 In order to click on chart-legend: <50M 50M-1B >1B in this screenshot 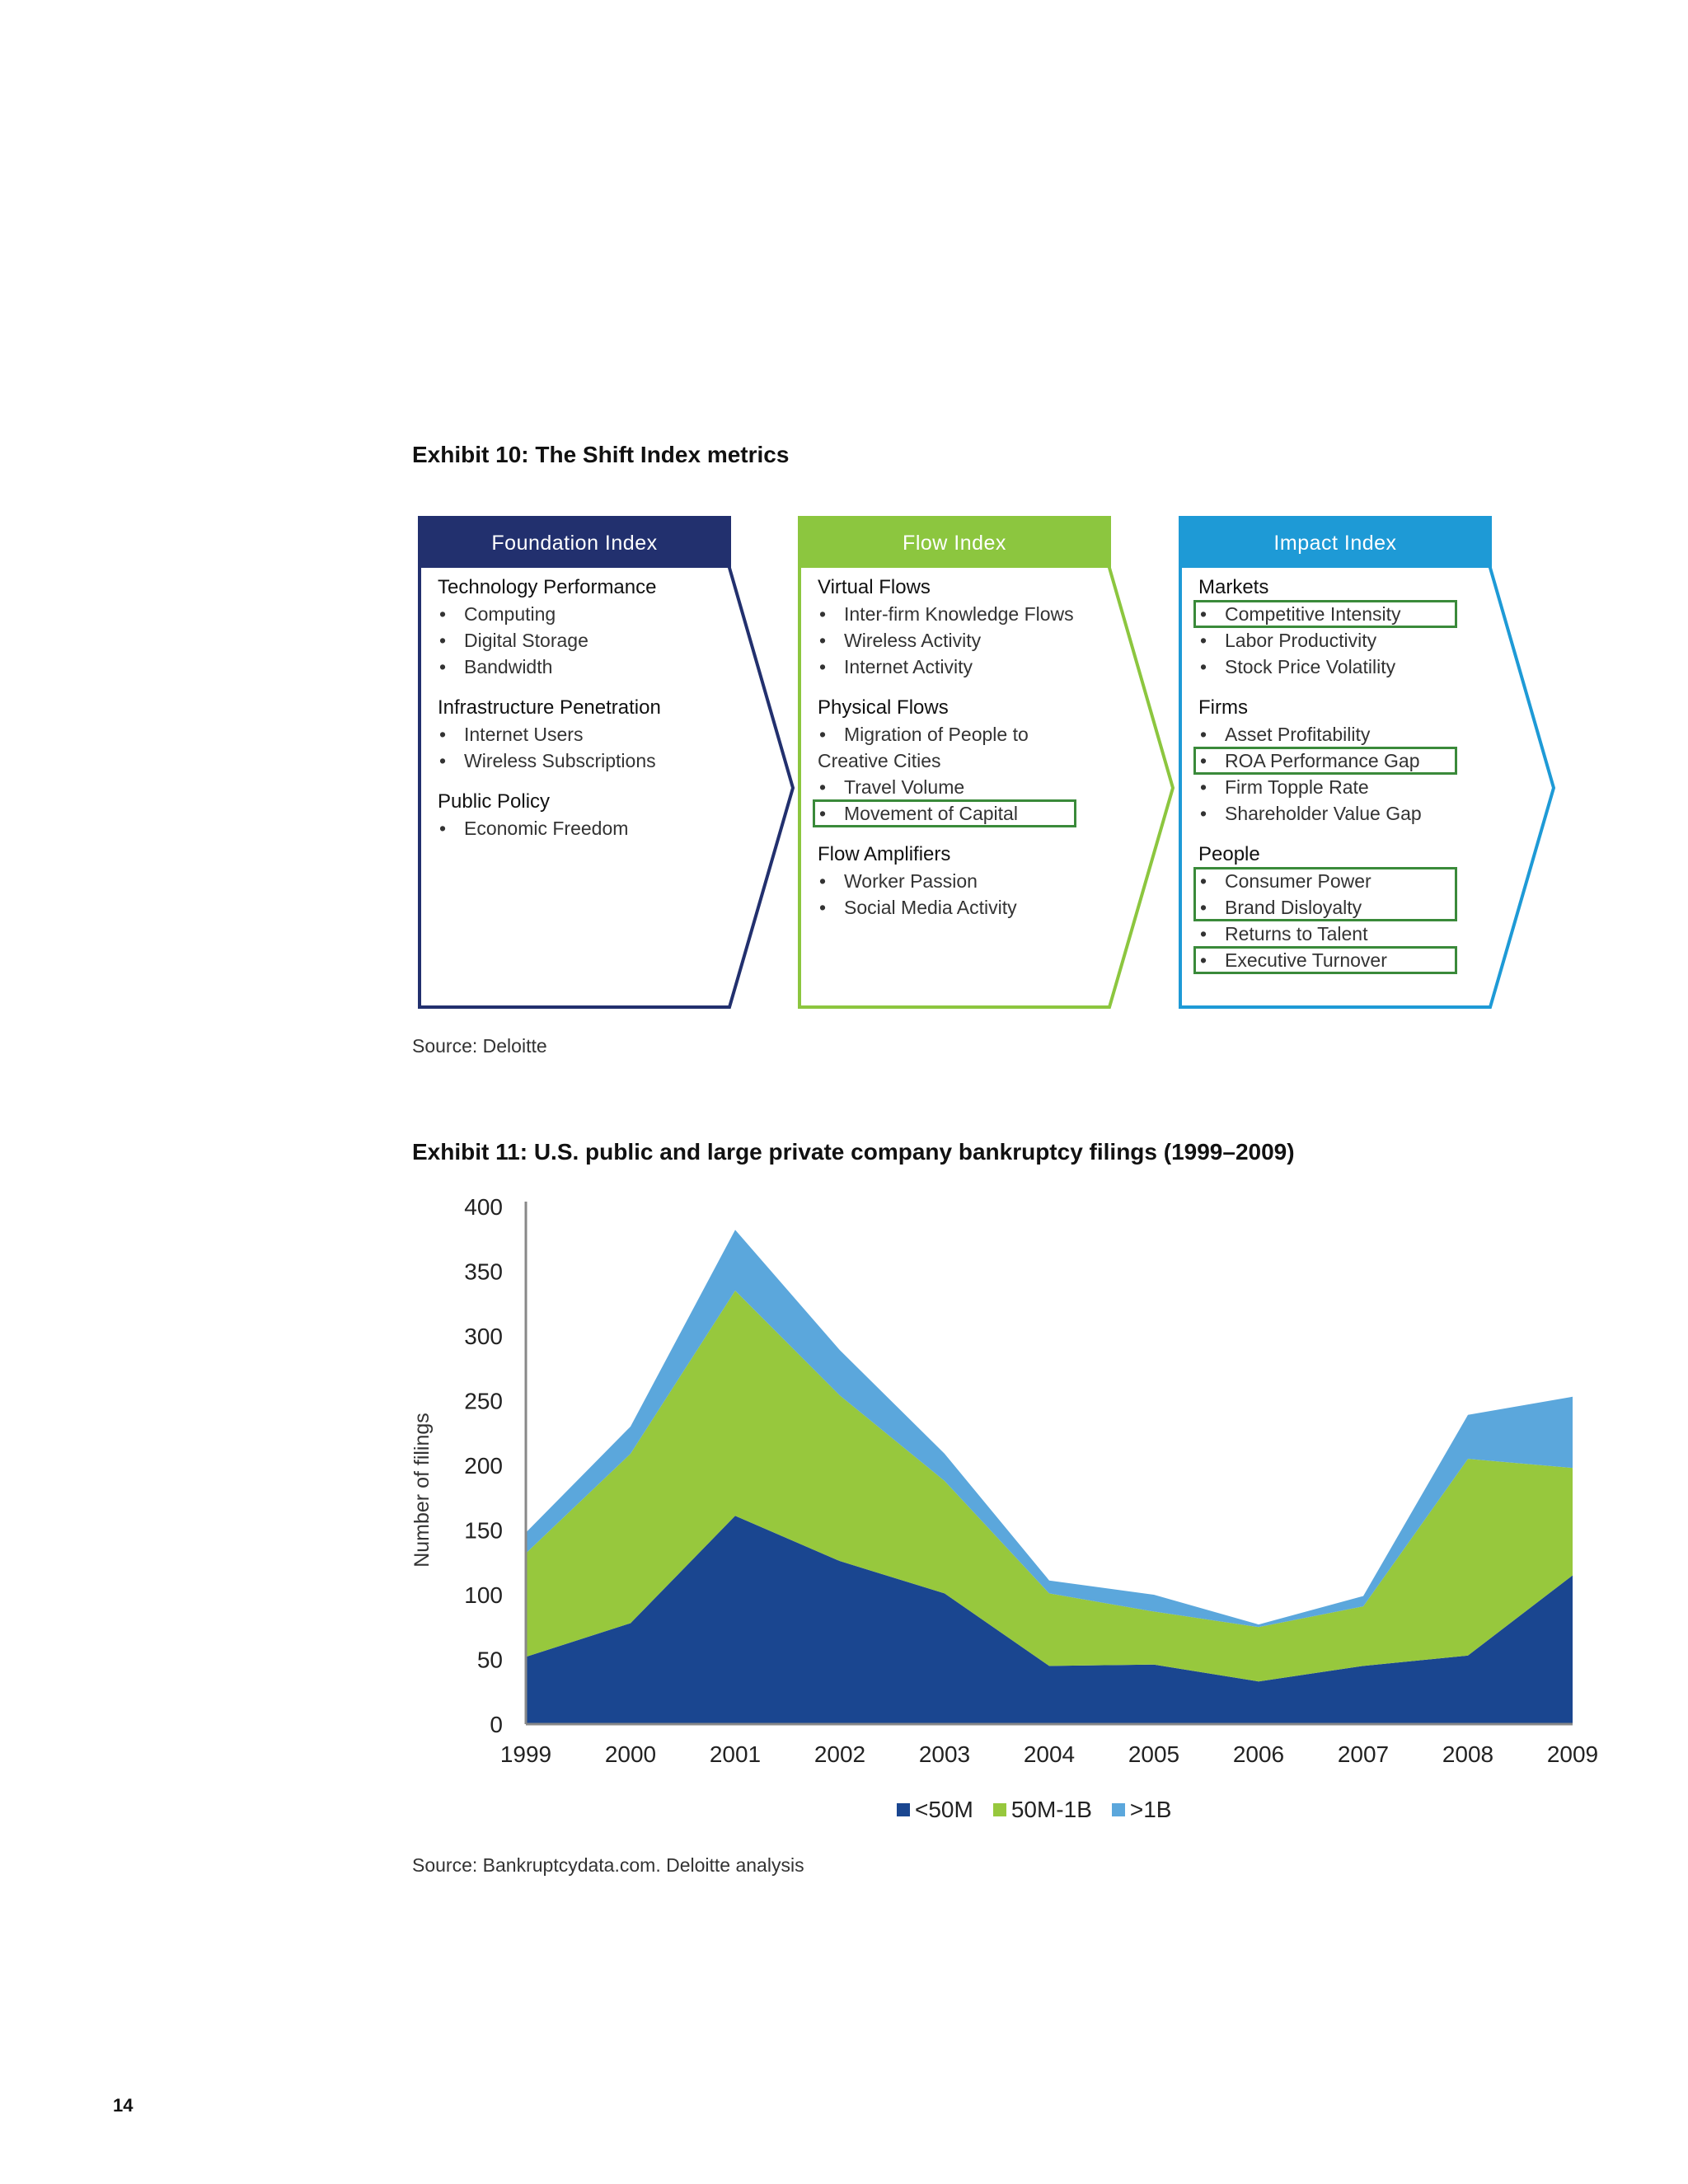, I will do `click(1044, 1810)`.